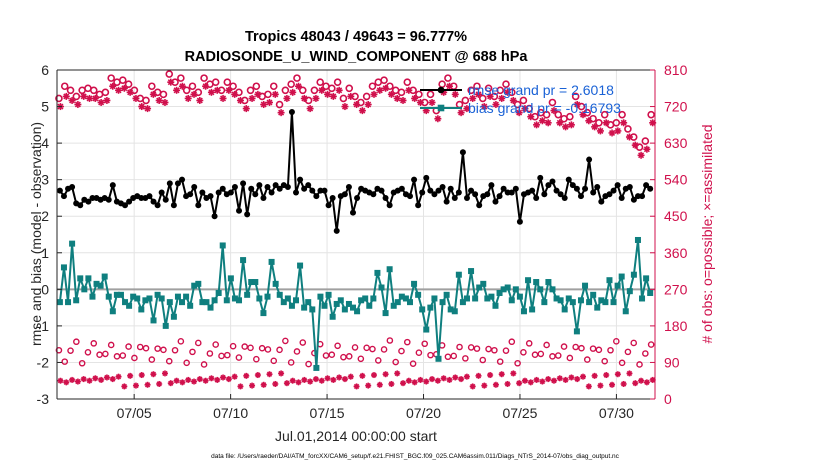  What do you see at coordinates (676, 143) in the screenshot?
I see `y2-tick-label: 630` at bounding box center [676, 143].